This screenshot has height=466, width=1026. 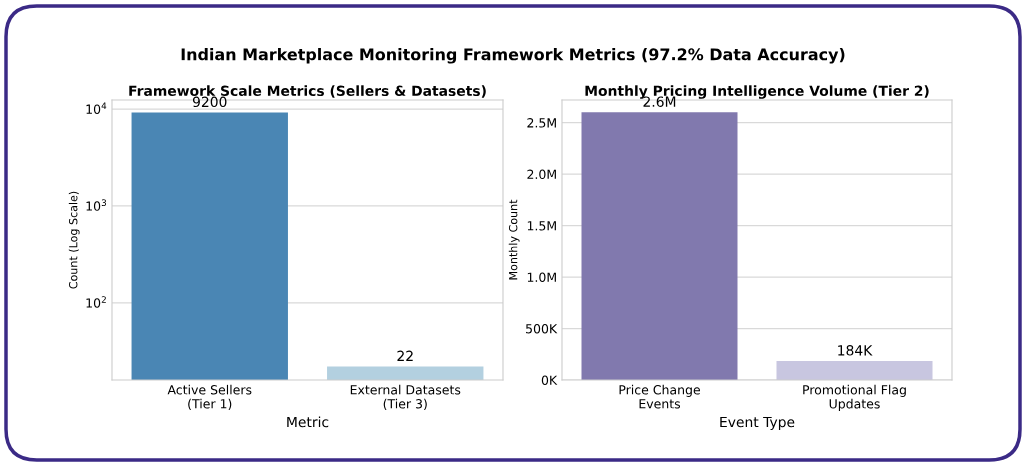 I want to click on y-axis-title: Count (Log Scale), so click(x=74, y=240).